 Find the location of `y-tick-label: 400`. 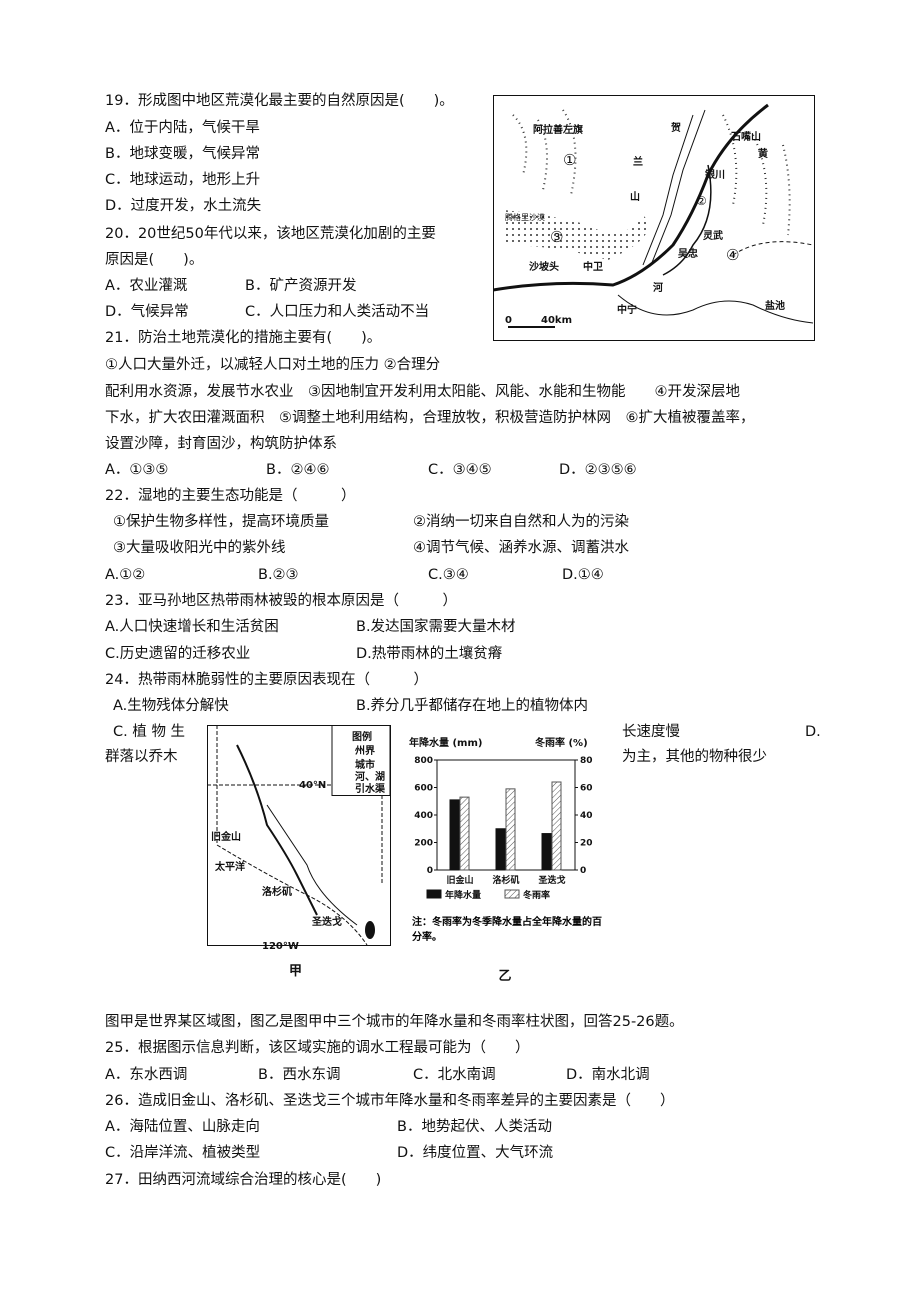

y-tick-label: 400 is located at coordinates (423, 816).